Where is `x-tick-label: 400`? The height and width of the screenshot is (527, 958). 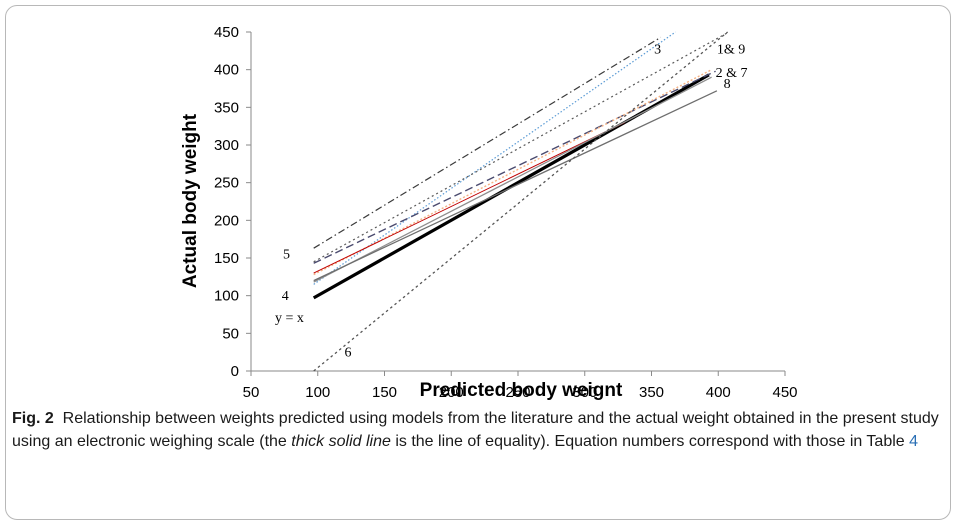
x-tick-label: 400 is located at coordinates (718, 392).